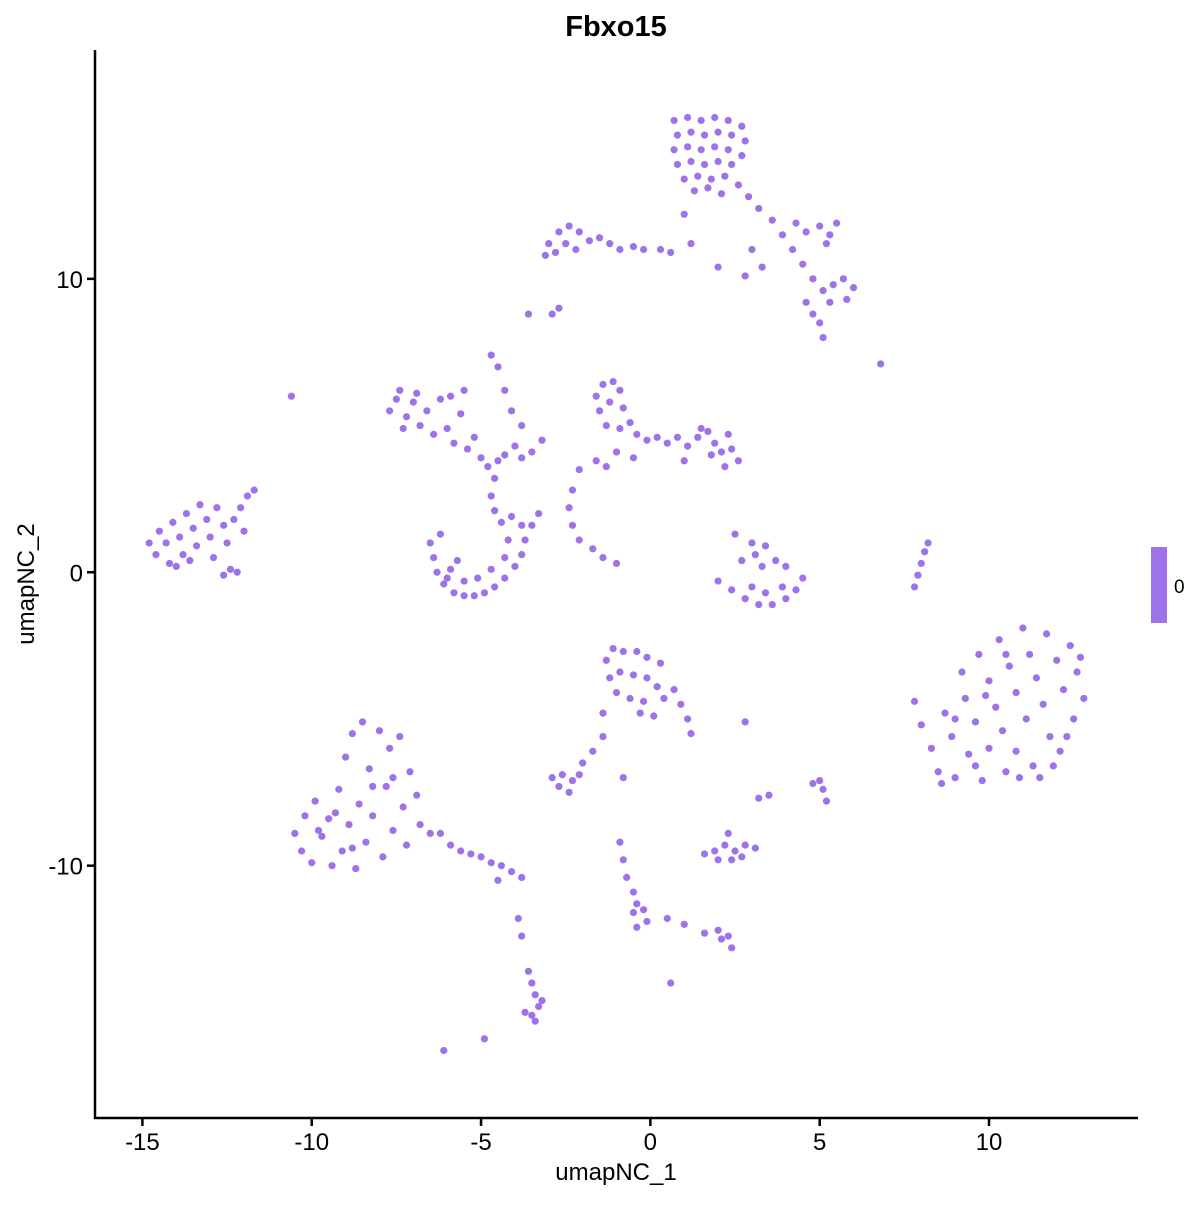  What do you see at coordinates (69, 280) in the screenshot?
I see `y-tick-label: 10` at bounding box center [69, 280].